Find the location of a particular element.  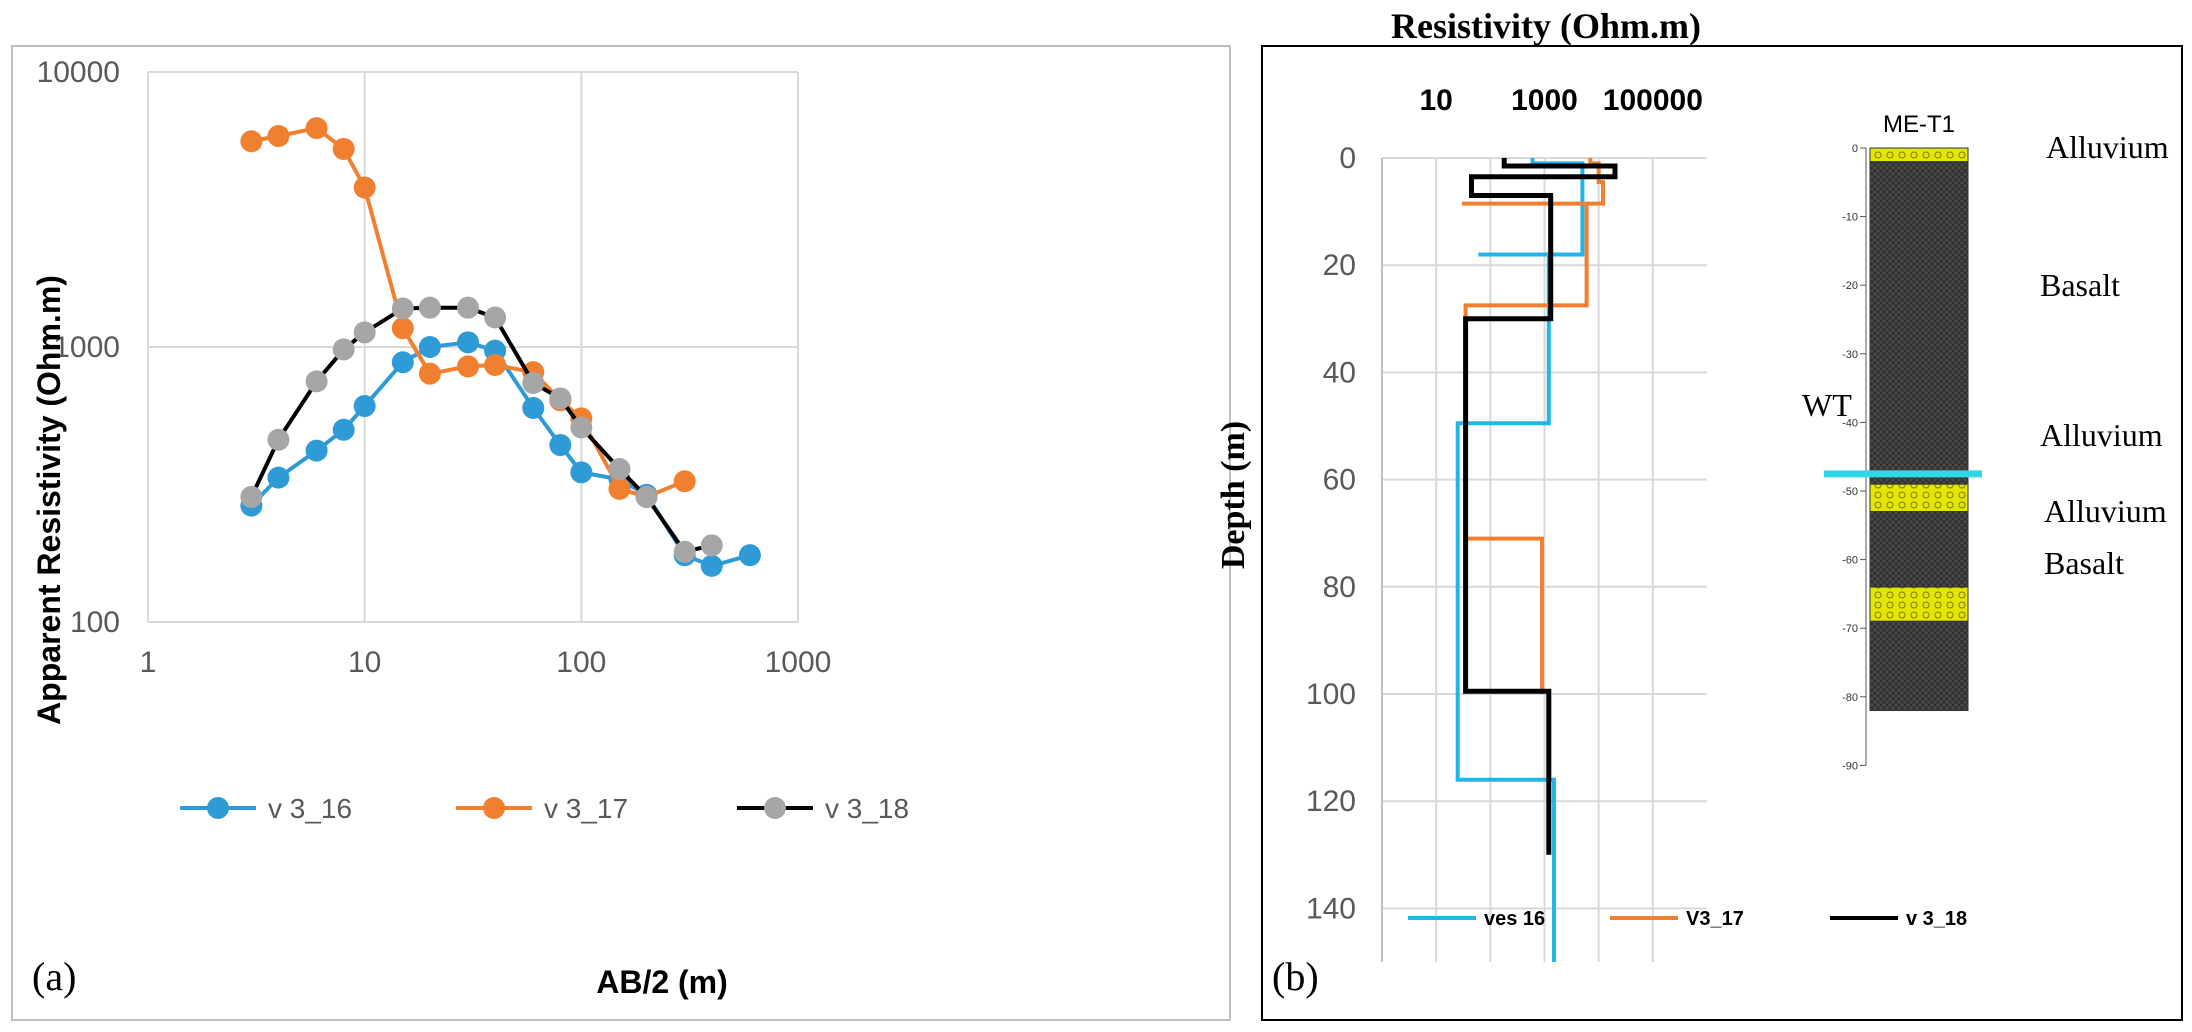

panel-b-legend: ves 16 V3_17 v 3_18 is located at coordinates (1687, 919).